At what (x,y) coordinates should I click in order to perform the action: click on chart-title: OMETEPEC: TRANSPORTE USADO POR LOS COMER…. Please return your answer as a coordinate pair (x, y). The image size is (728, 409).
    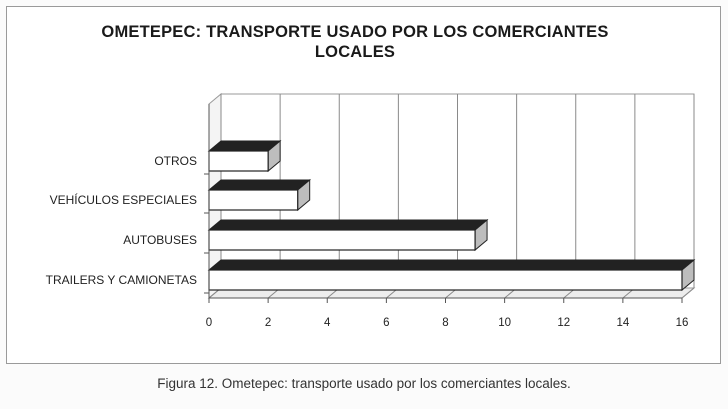
    Looking at the image, I should click on (355, 42).